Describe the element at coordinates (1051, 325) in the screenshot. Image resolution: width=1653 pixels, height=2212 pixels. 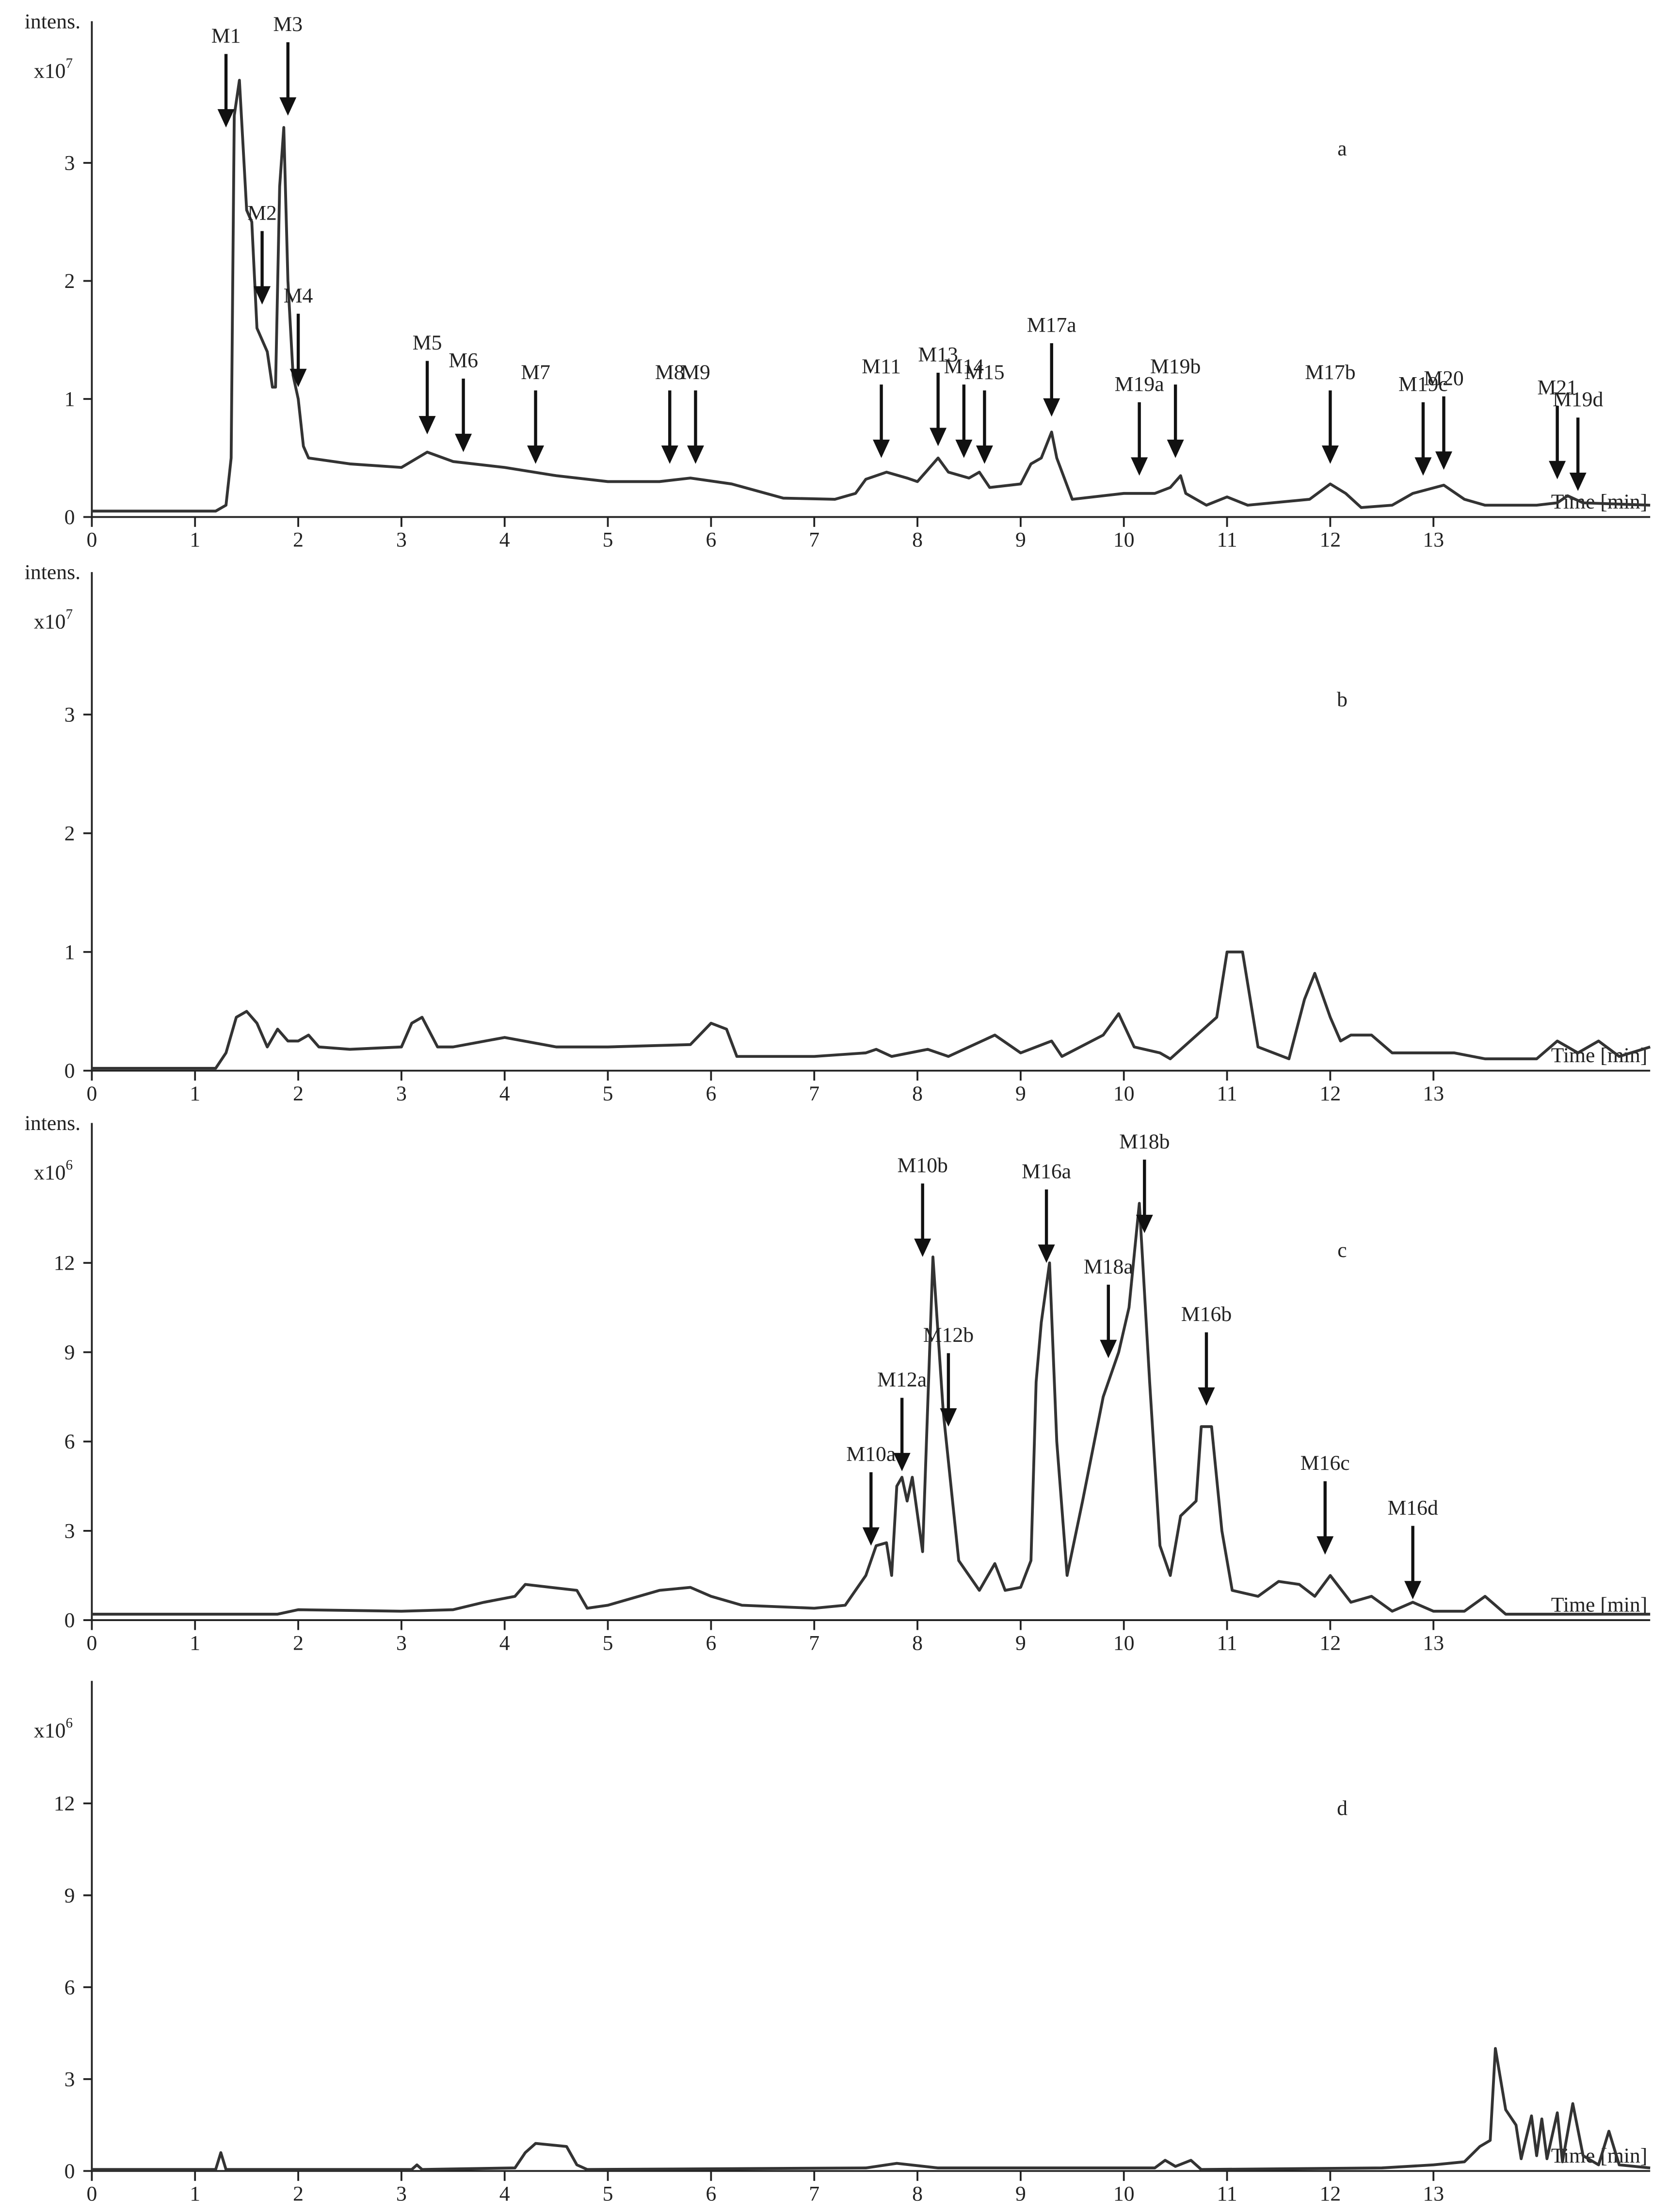
I see `annotation-label: M17a` at that location.